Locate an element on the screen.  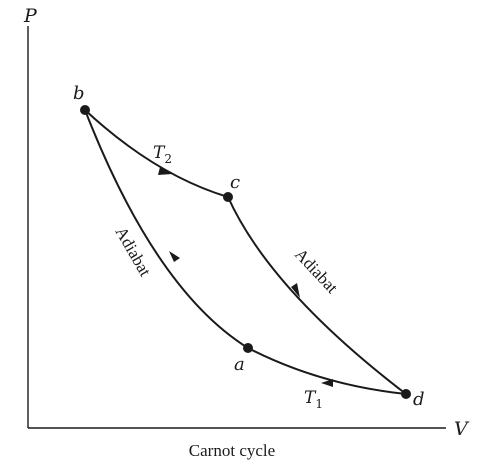
point-a-label: a is located at coordinates (239, 364).